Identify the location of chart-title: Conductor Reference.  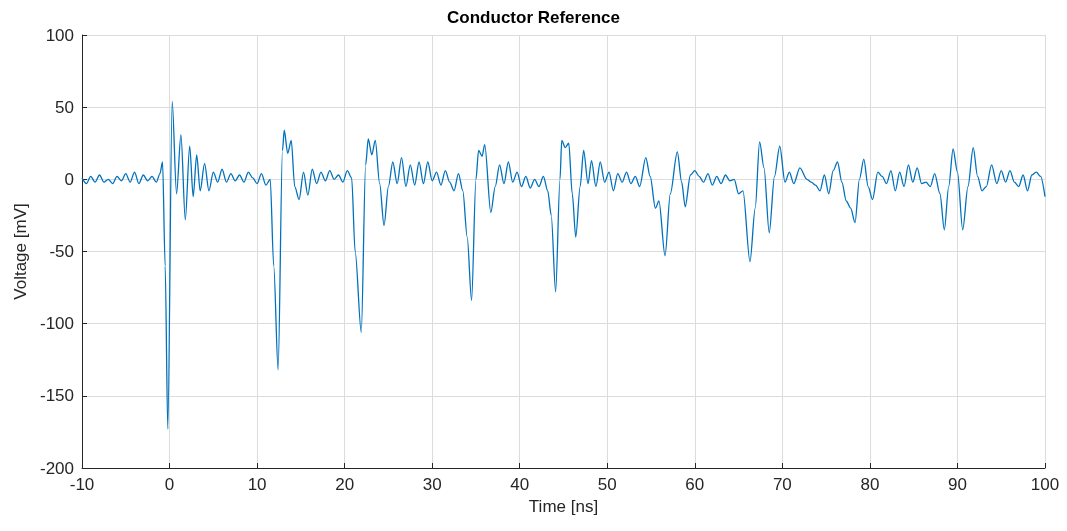
(533, 17).